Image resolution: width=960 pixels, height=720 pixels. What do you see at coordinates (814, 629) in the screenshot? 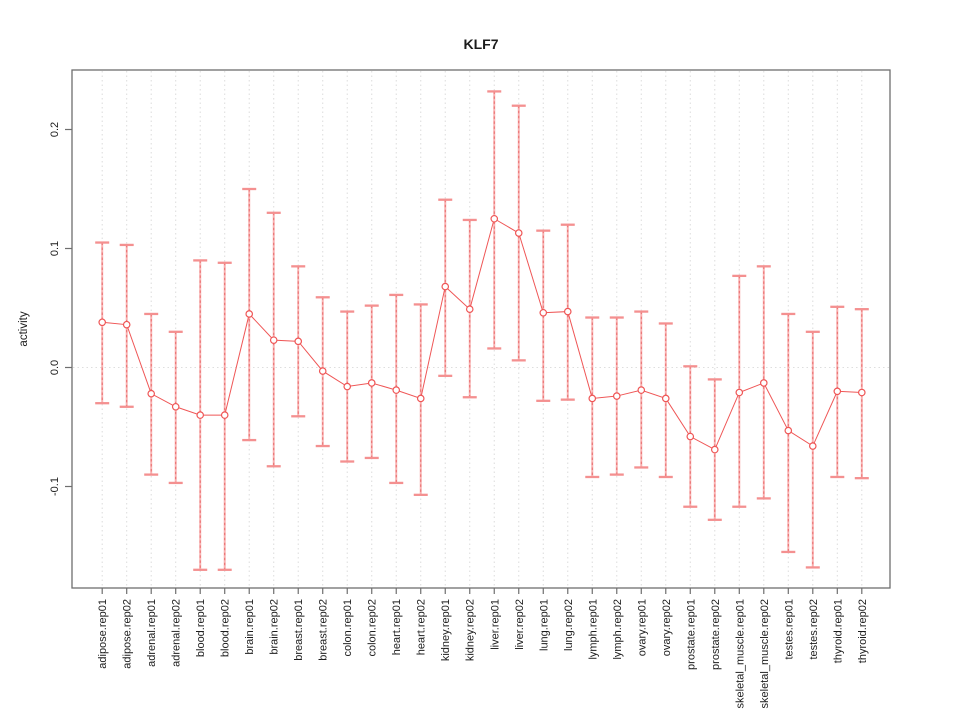
I see `x-tick-label: testes.rep02` at bounding box center [814, 629].